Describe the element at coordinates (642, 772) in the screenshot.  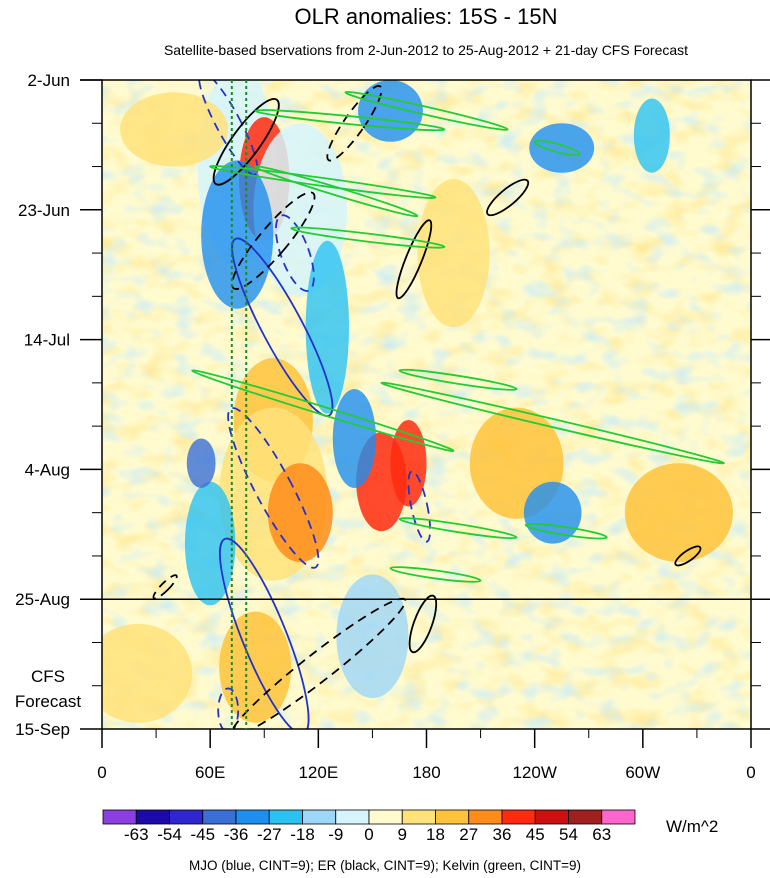
I see `x-tick-label: 60W` at that location.